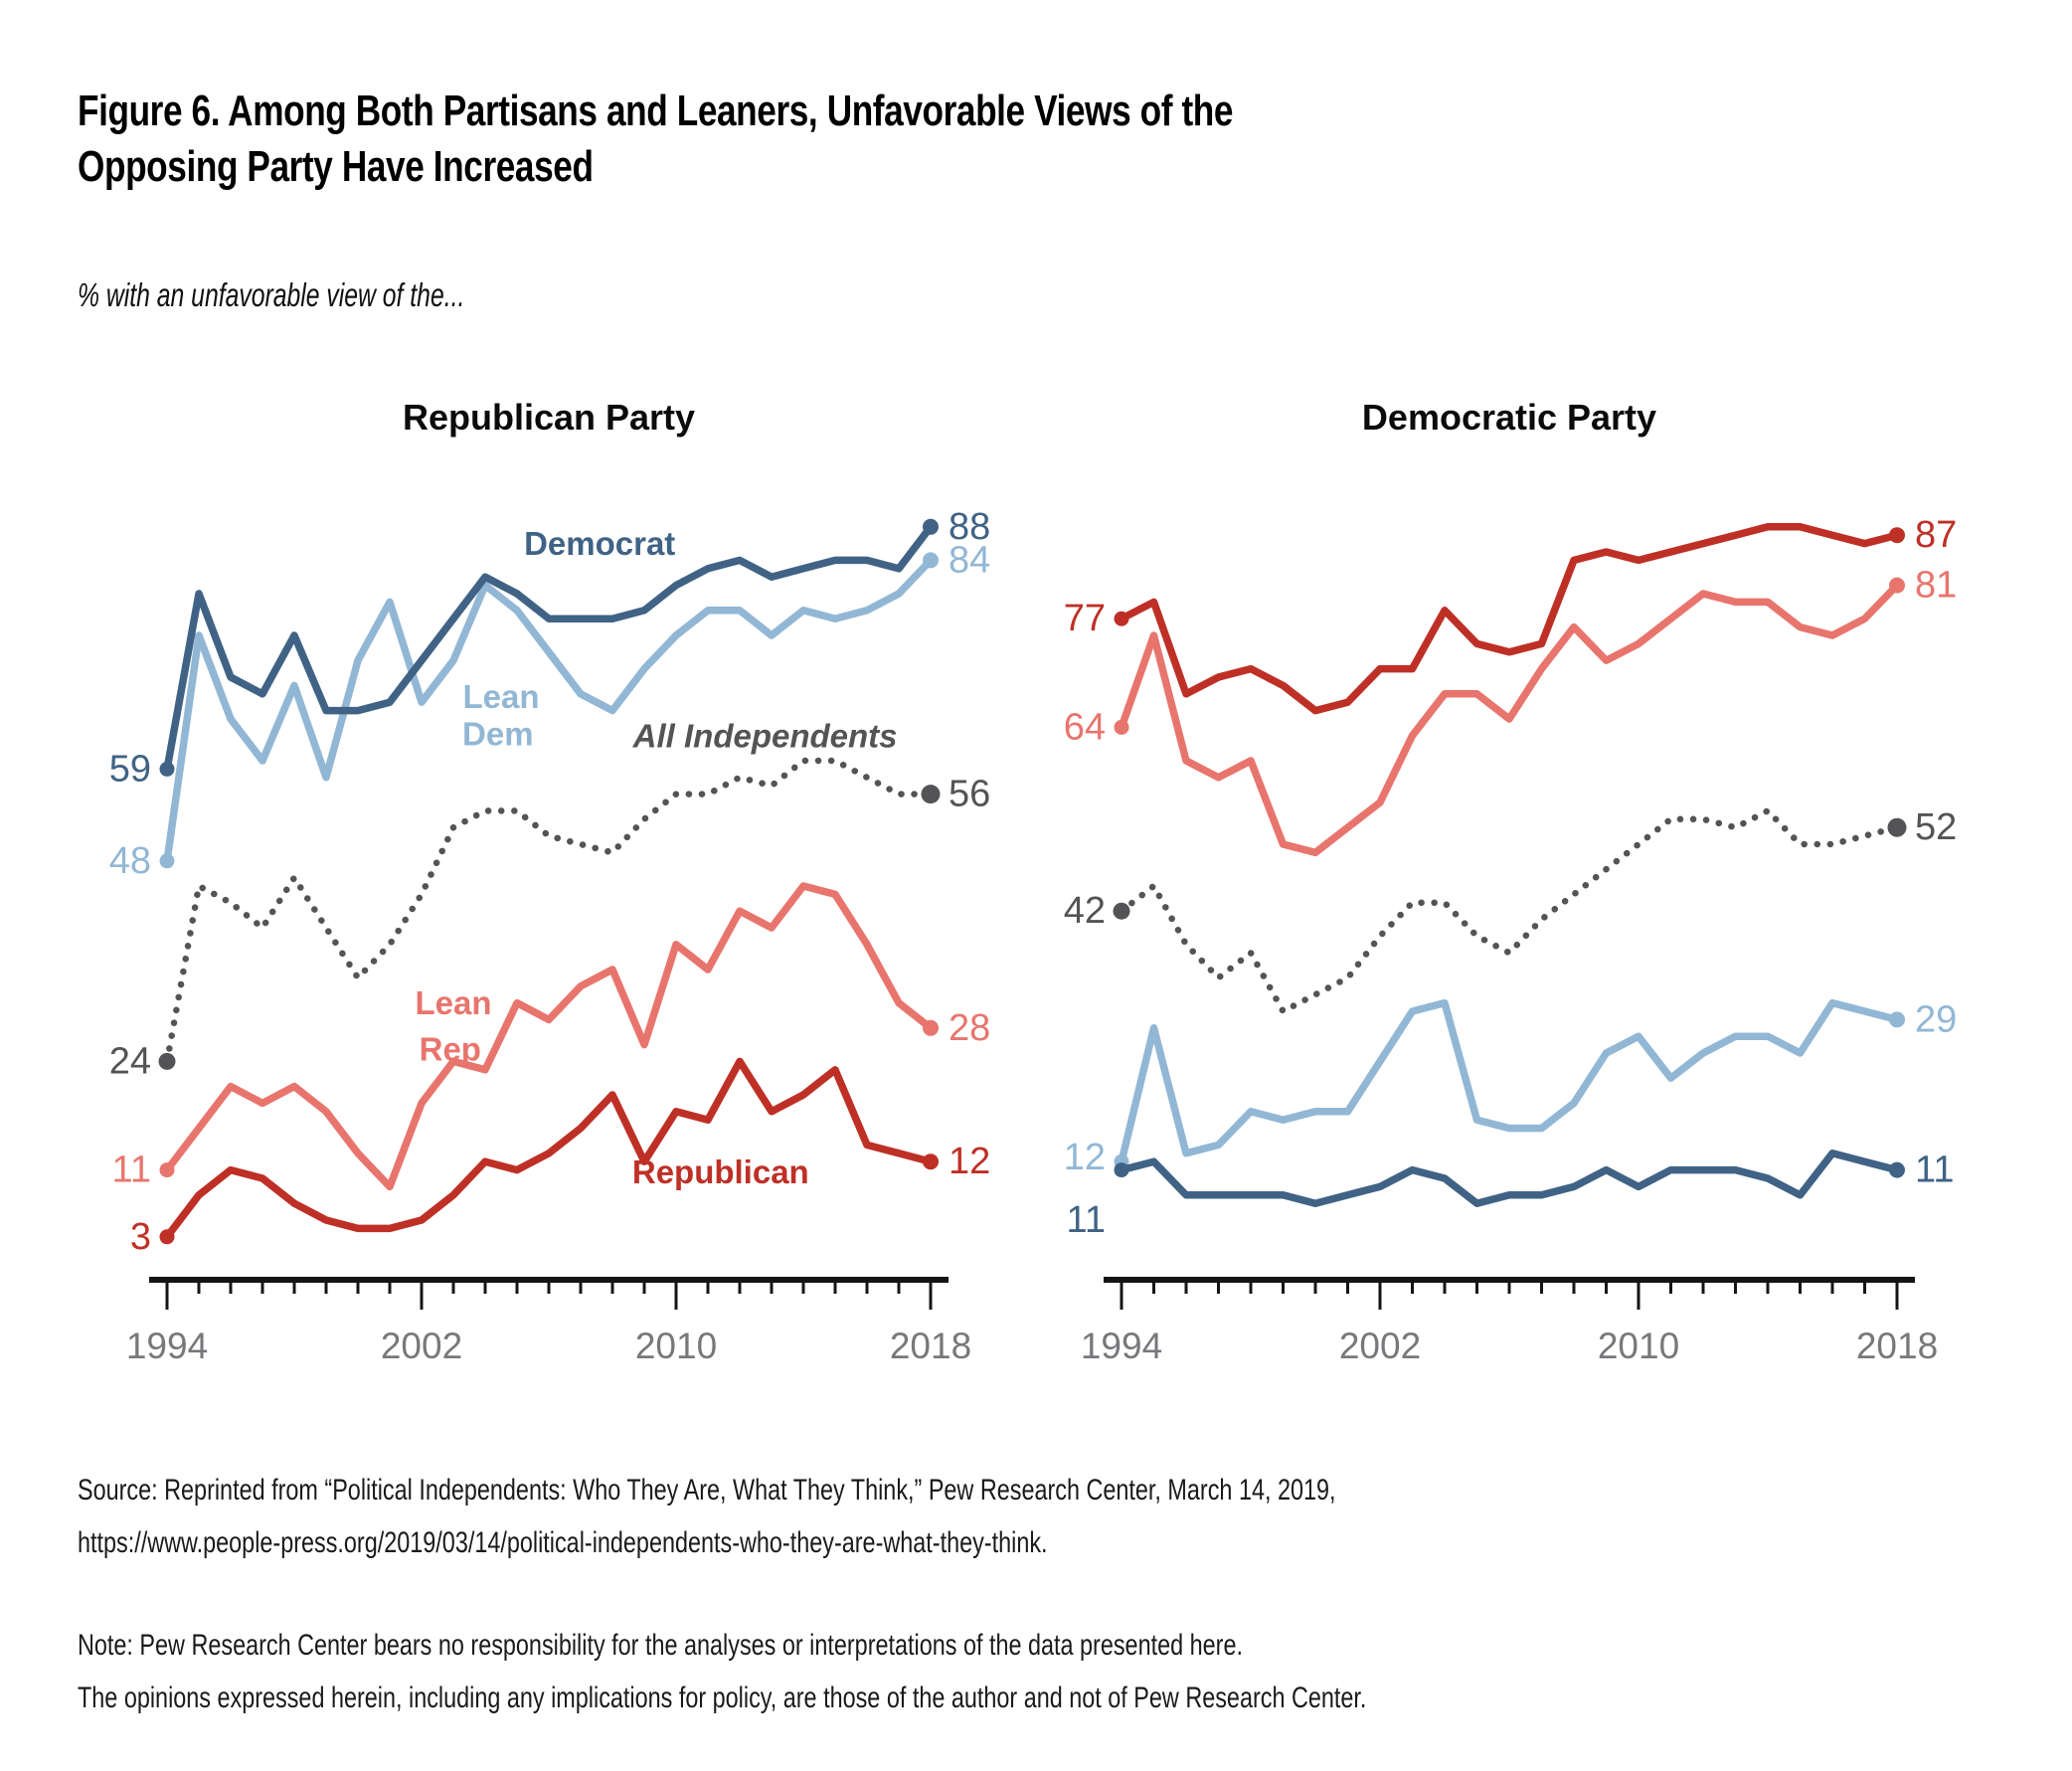 The height and width of the screenshot is (1771, 2072). What do you see at coordinates (1086, 1220) in the screenshot?
I see `series-start-value-democrat-democratic-party: 11` at bounding box center [1086, 1220].